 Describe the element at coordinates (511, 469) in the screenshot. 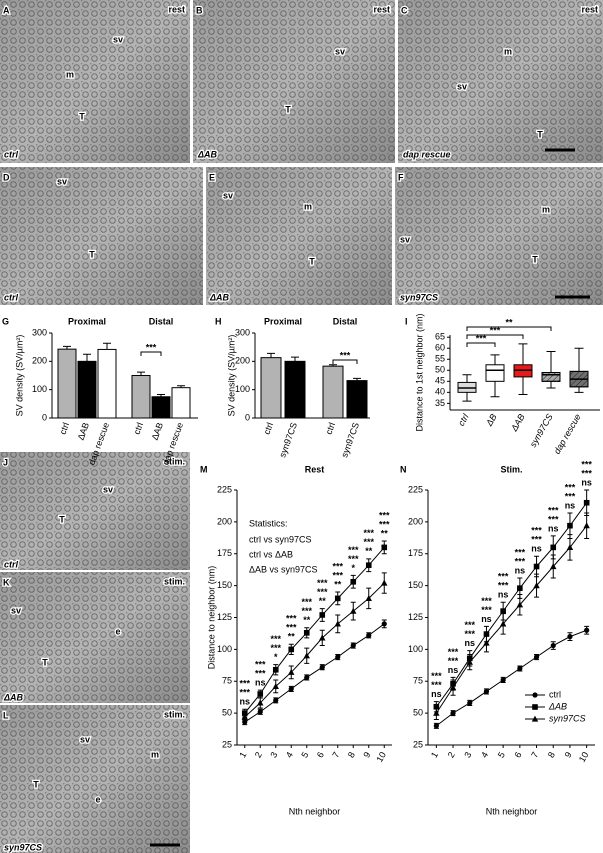

I see `chart-title: Stim.` at that location.